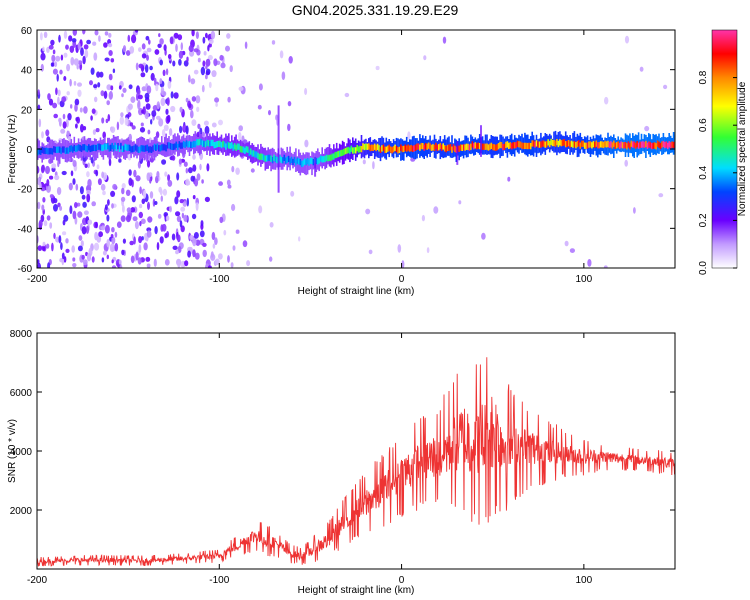  What do you see at coordinates (27, 31) in the screenshot?
I see `y-tick-label: 60` at bounding box center [27, 31].